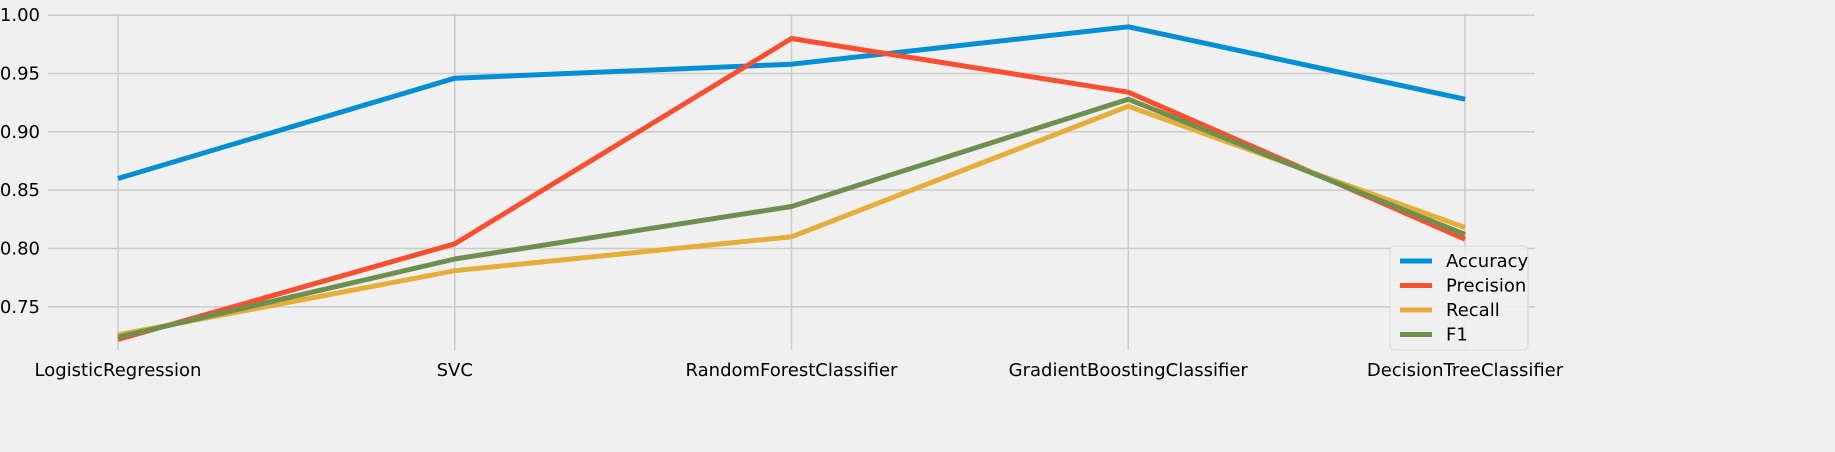 The image size is (1835, 452). I want to click on legend: Accuracy Precision Recall F1, so click(1459, 298).